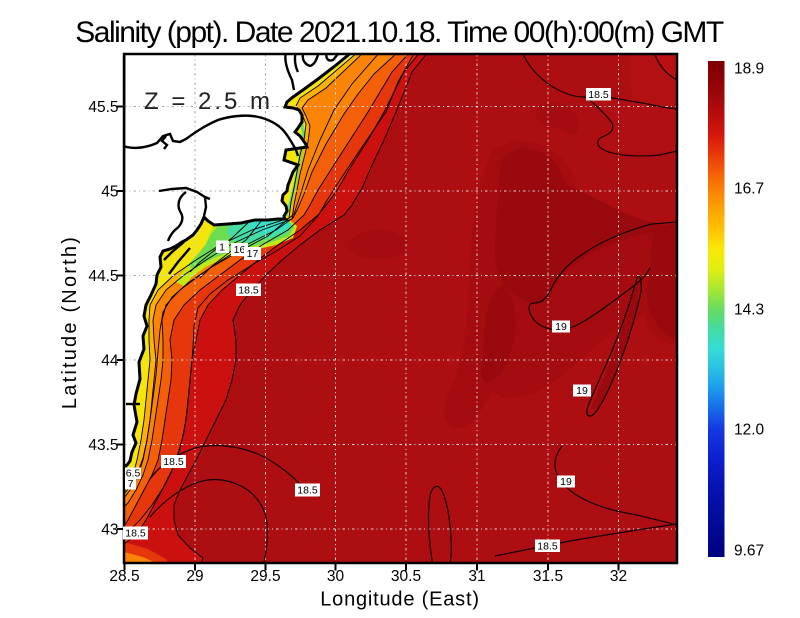 This screenshot has height=618, width=800. What do you see at coordinates (749, 69) in the screenshot?
I see `svg-text: 18.9` at bounding box center [749, 69].